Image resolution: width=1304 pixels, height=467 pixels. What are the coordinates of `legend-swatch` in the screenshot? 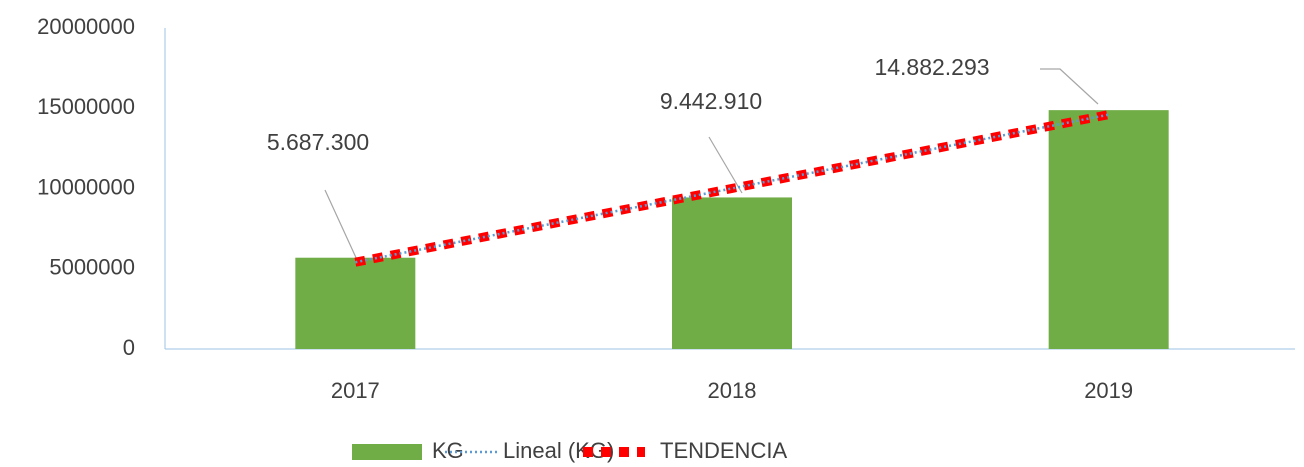 It's located at (387, 452).